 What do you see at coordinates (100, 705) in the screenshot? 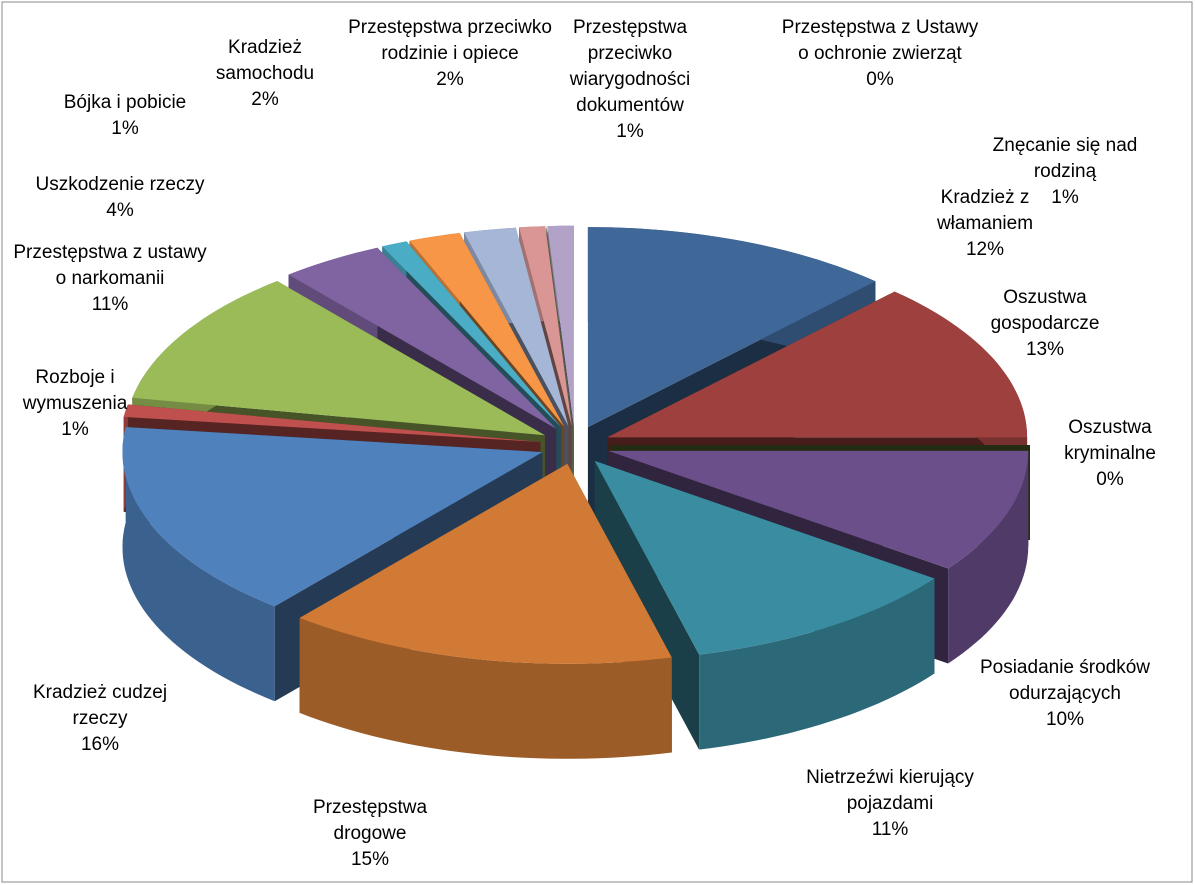
I see `category-label: Kradzież cudzej rzeczy` at bounding box center [100, 705].